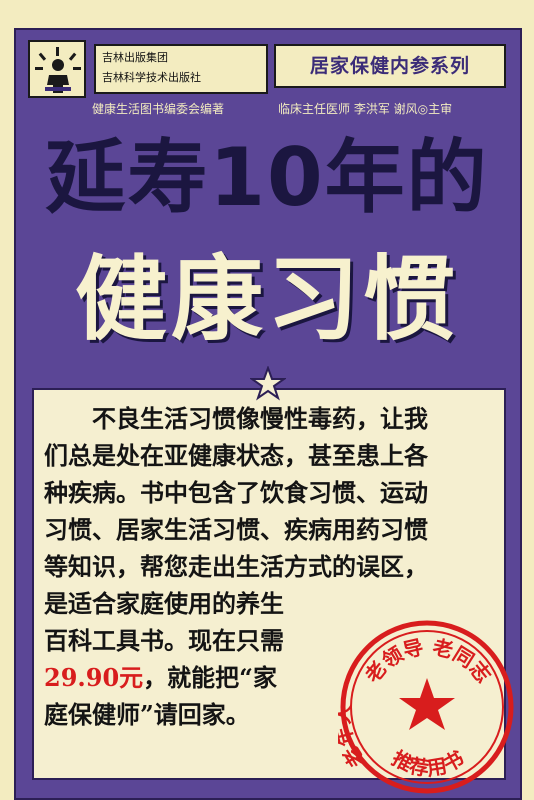  I want to click on svg-text: 老年人, so click(353, 737).